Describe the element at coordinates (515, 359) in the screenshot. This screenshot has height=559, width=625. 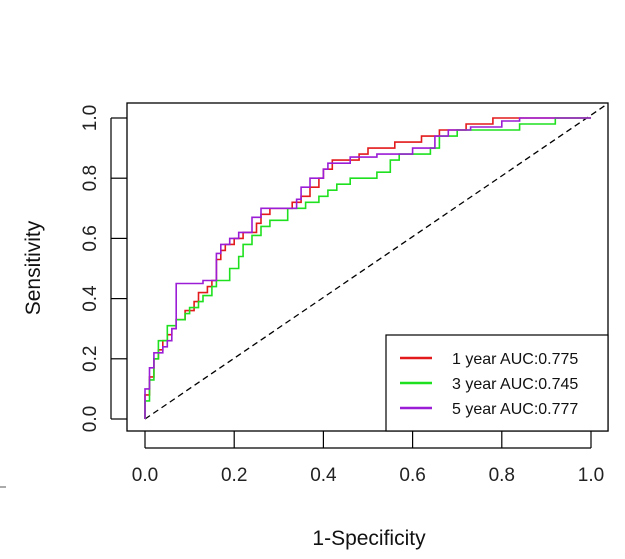
I see `legend-label: 1 year AUC:0.775` at that location.